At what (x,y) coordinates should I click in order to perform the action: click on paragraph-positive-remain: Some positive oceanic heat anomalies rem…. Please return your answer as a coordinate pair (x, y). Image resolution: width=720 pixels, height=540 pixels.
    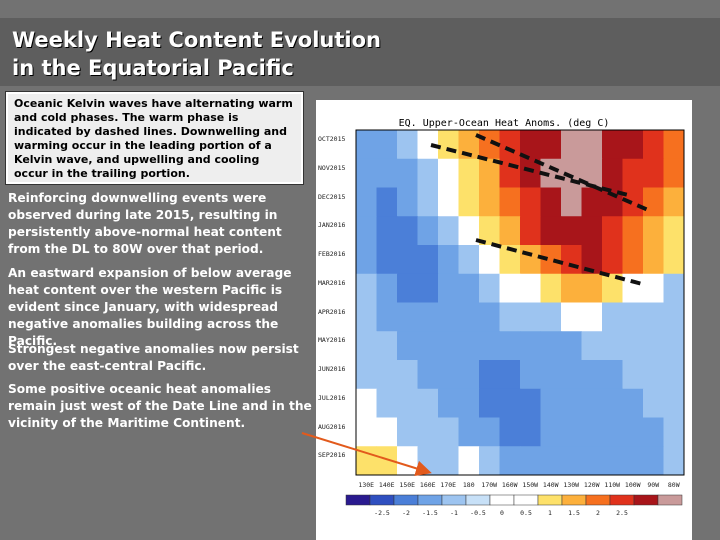
    Looking at the image, I should click on (160, 406).